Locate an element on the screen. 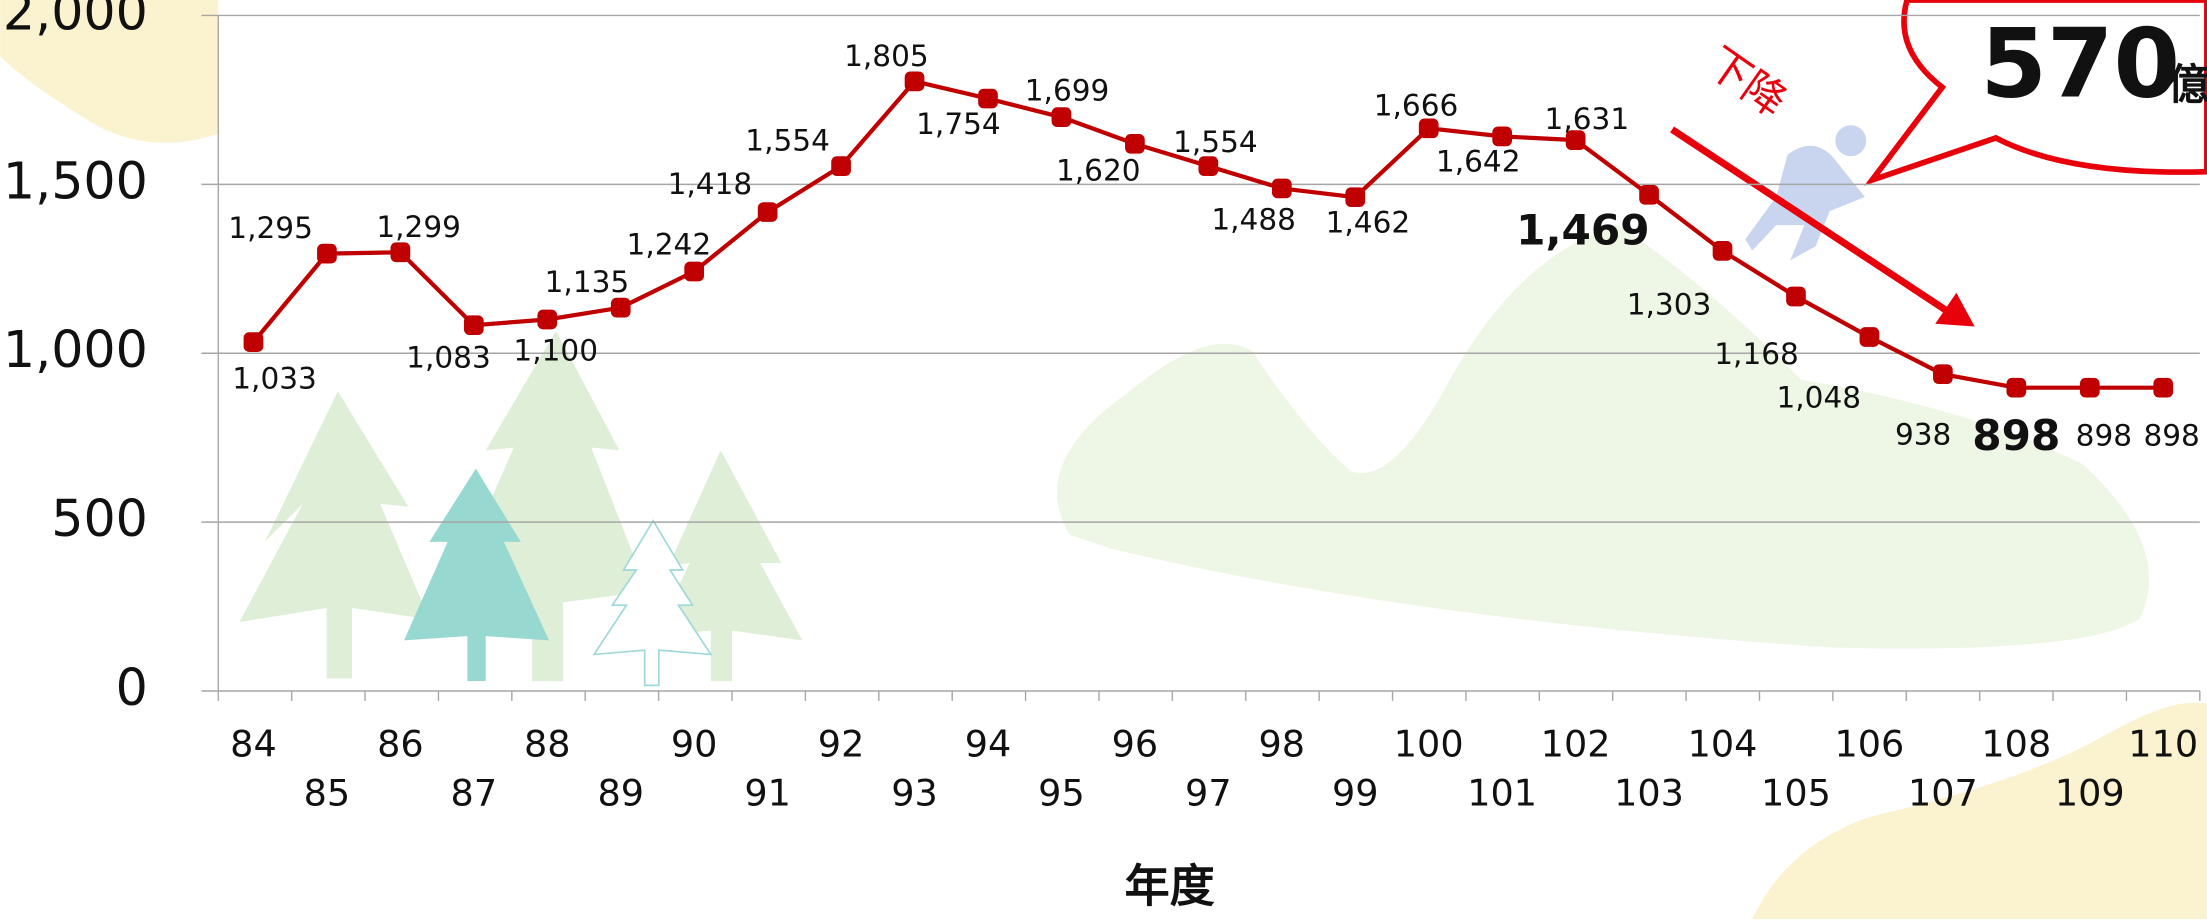 The width and height of the screenshot is (2207, 923). data-label: 1,083 is located at coordinates (448, 357).